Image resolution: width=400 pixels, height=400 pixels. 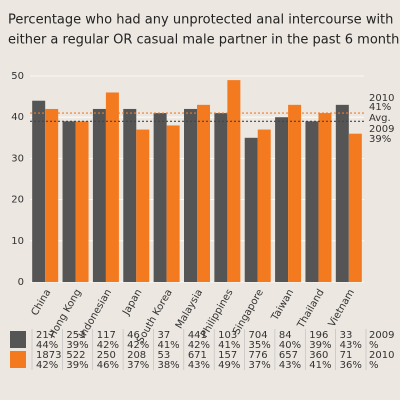 What do you see at coordinates (381, 335) in the screenshot?
I see `table-year: 2009` at bounding box center [381, 335].